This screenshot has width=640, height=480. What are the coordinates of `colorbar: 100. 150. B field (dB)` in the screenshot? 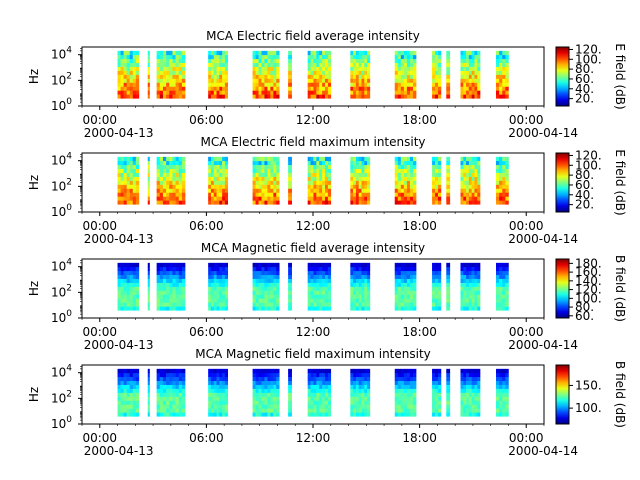 It's located at (591, 394).